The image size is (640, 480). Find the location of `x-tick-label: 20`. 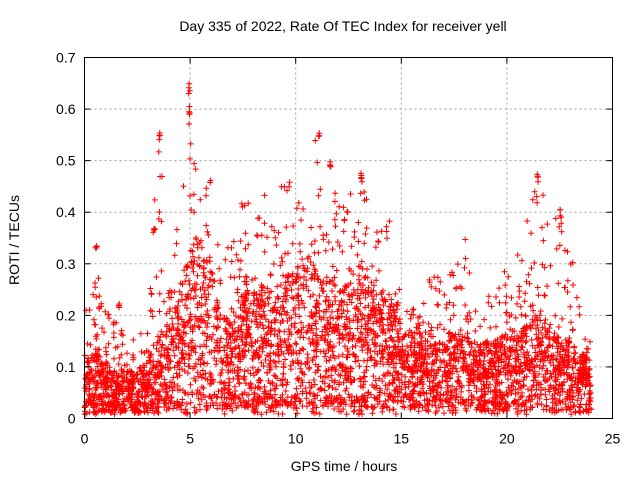

x-tick-label: 20 is located at coordinates (507, 439).